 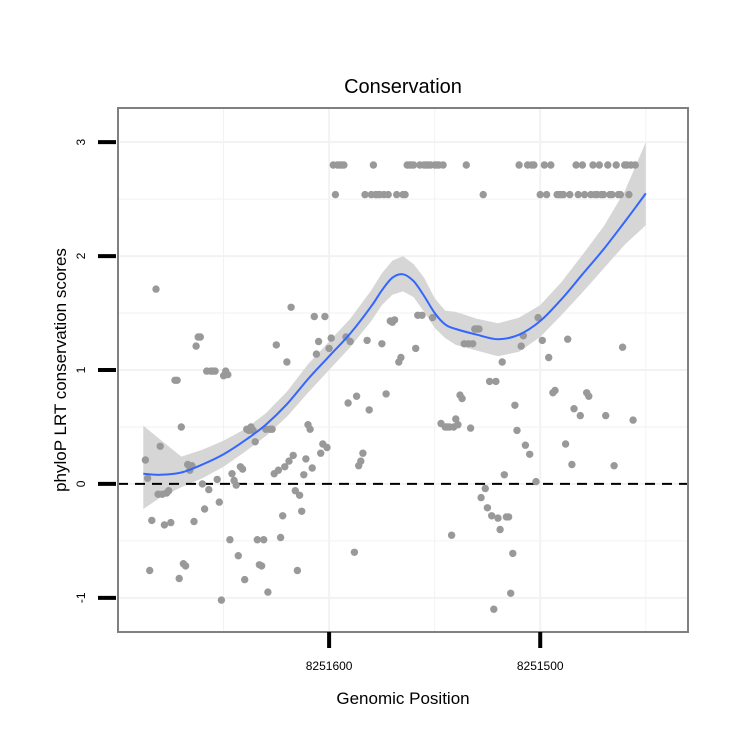 What do you see at coordinates (81, 369) in the screenshot?
I see `y-tick-label: 1` at bounding box center [81, 369].